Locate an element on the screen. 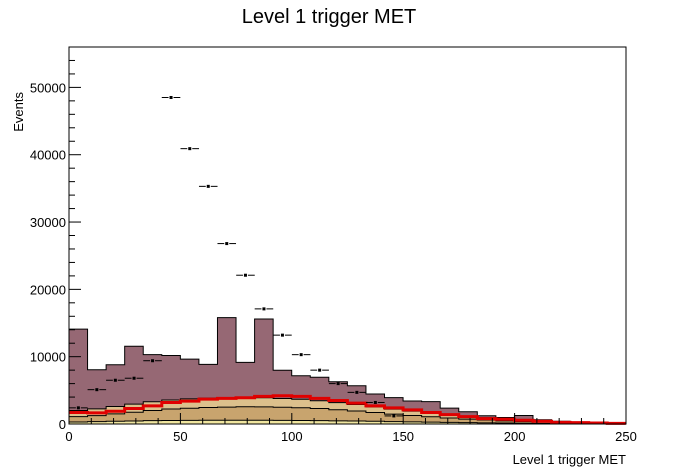  x-tick-label: 100 is located at coordinates (292, 436).